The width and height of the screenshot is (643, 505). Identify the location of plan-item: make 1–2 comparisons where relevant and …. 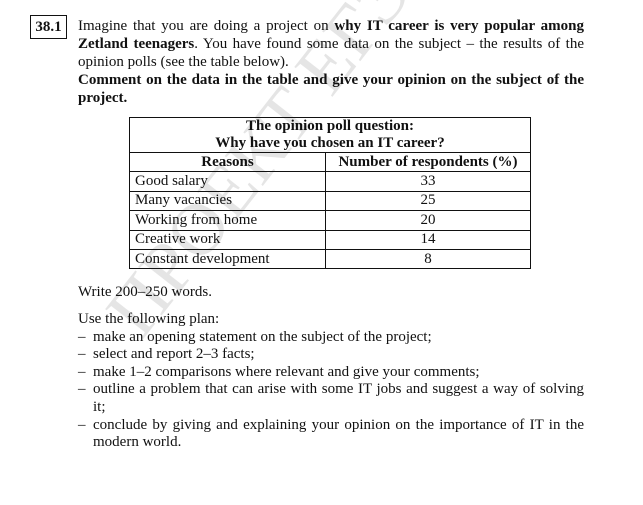
(331, 373).